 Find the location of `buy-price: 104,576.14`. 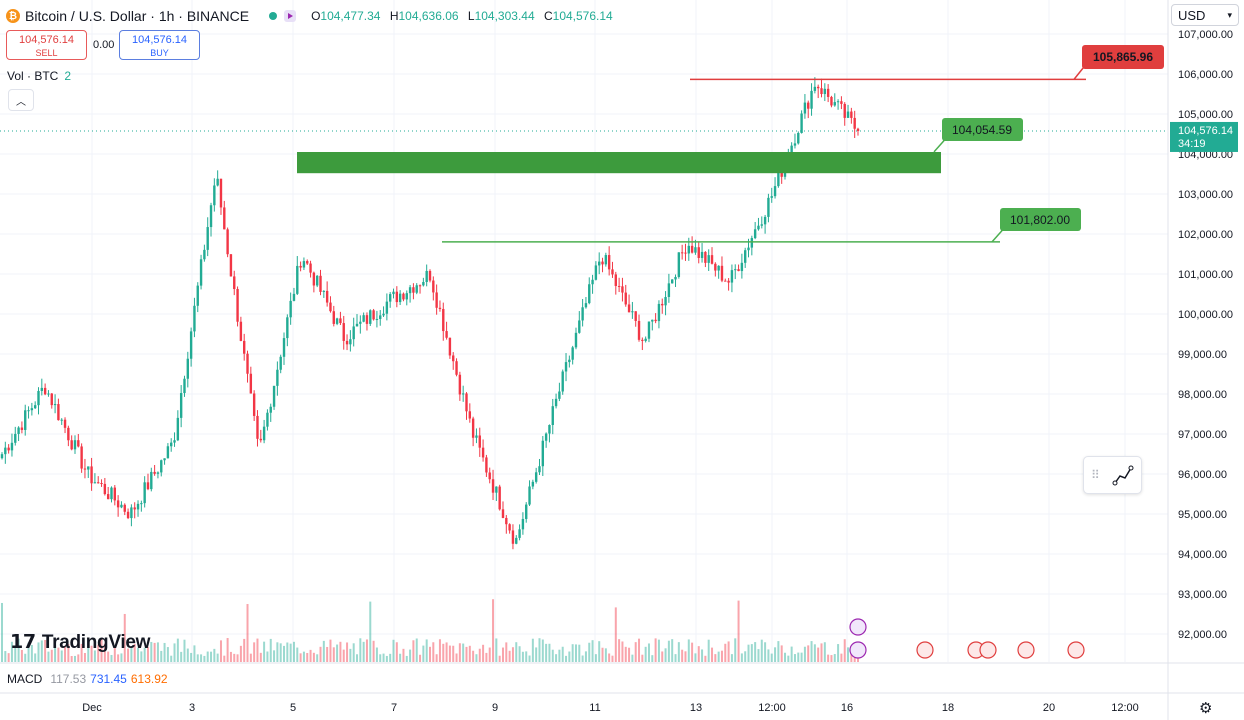

buy-price: 104,576.14 is located at coordinates (159, 40).